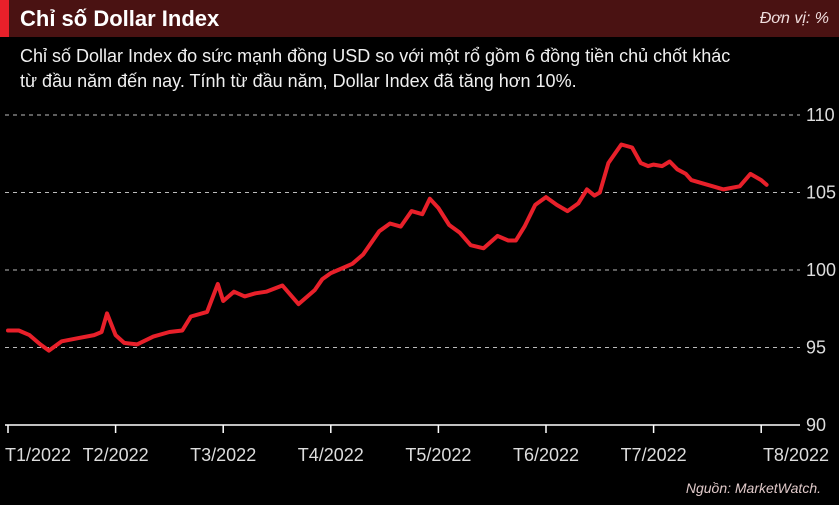 The height and width of the screenshot is (505, 839). What do you see at coordinates (4, 18) in the screenshot?
I see `header-accent` at bounding box center [4, 18].